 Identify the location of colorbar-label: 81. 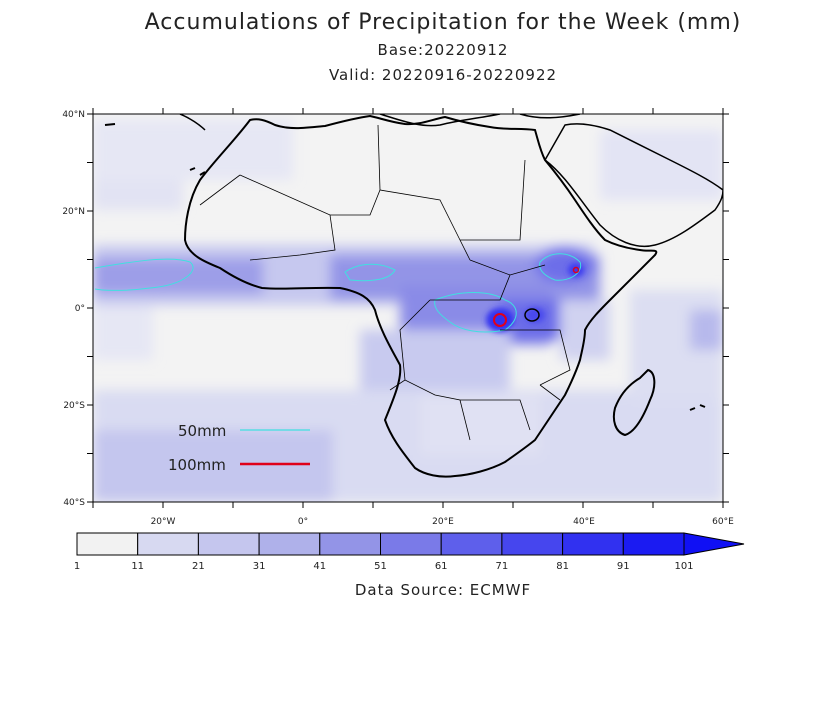
(562, 566).